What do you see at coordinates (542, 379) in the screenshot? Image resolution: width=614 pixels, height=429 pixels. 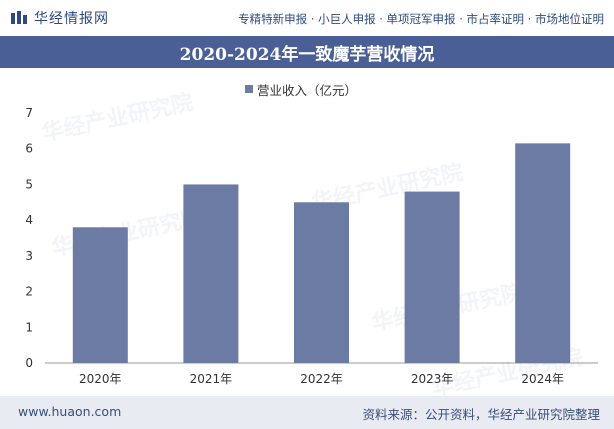 I see `x-tick-label: 2024年` at bounding box center [542, 379].